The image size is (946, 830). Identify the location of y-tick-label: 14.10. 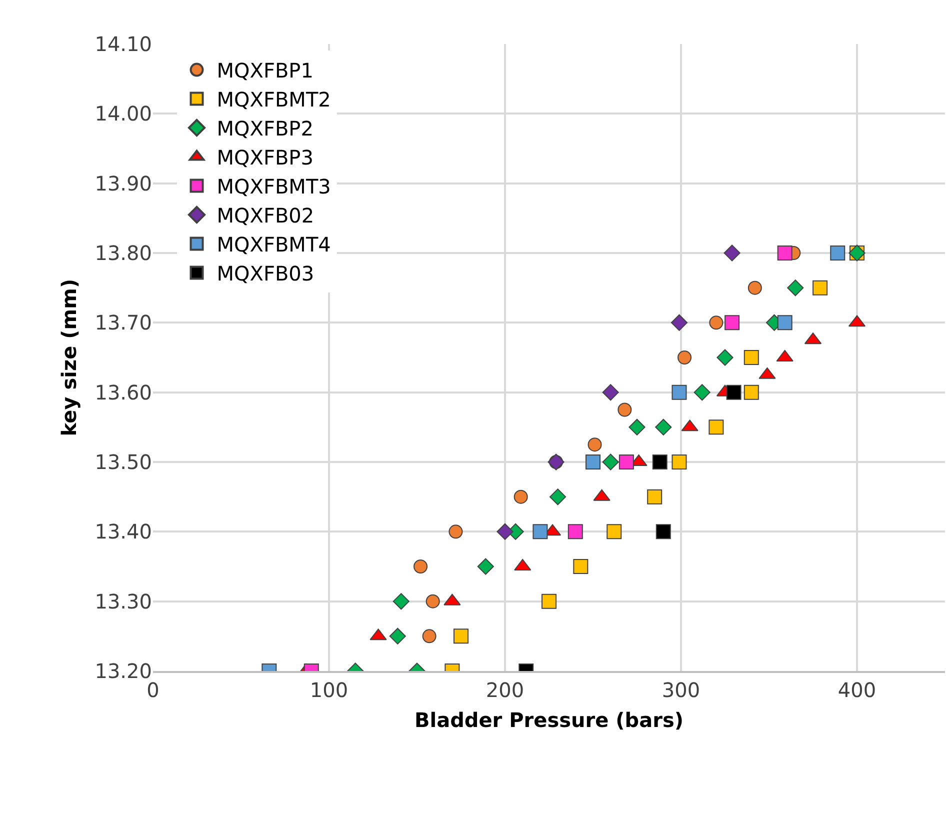
(123, 44).